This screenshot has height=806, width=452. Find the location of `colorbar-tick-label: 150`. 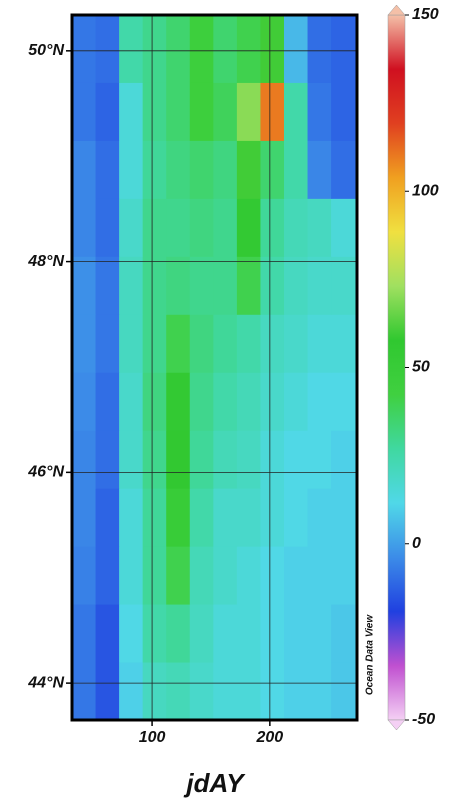

colorbar-tick-label: 150 is located at coordinates (425, 14).